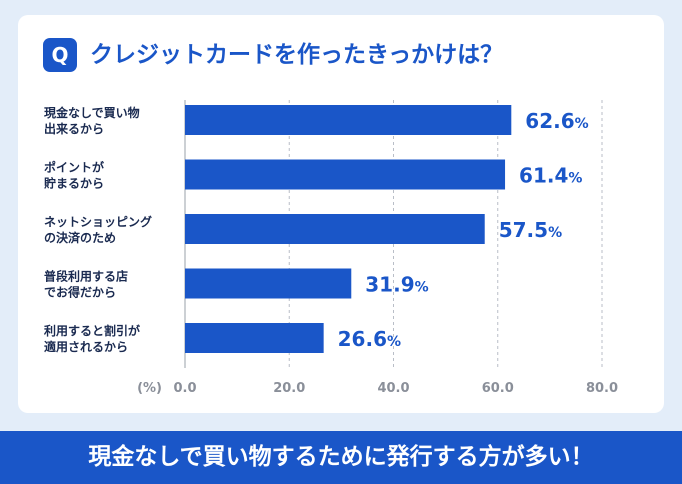 This screenshot has width=682, height=484. What do you see at coordinates (86, 276) in the screenshot?
I see `category-label-line: 普段利用する店` at bounding box center [86, 276].